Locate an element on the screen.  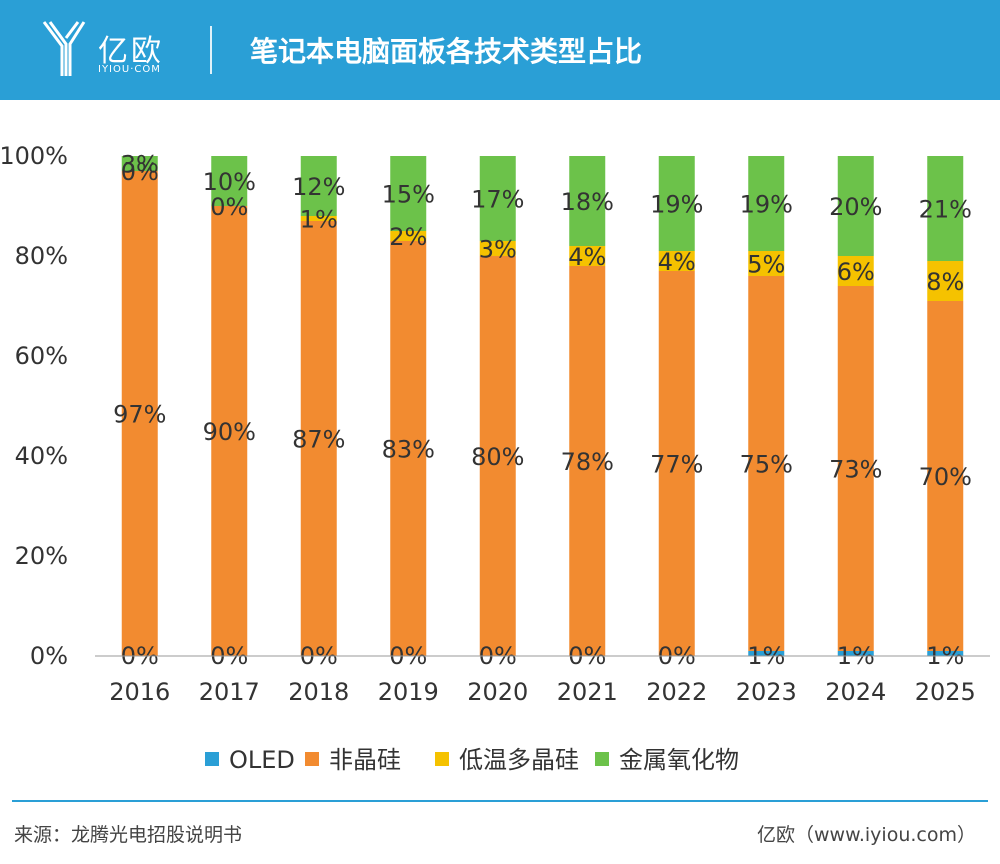
legend-label: OLED is located at coordinates (262, 760).